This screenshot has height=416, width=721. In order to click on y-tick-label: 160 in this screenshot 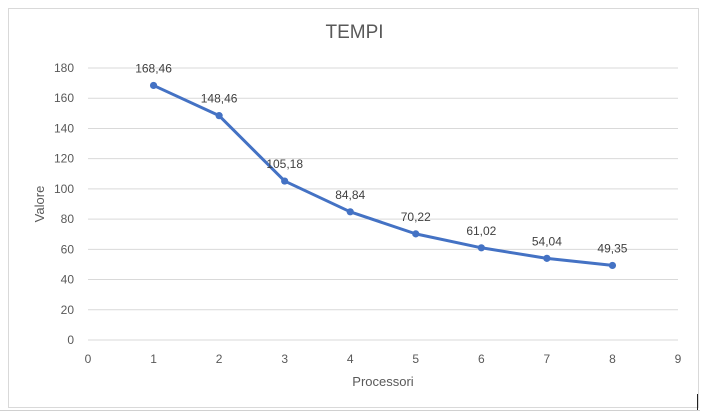, I will do `click(64, 98)`.